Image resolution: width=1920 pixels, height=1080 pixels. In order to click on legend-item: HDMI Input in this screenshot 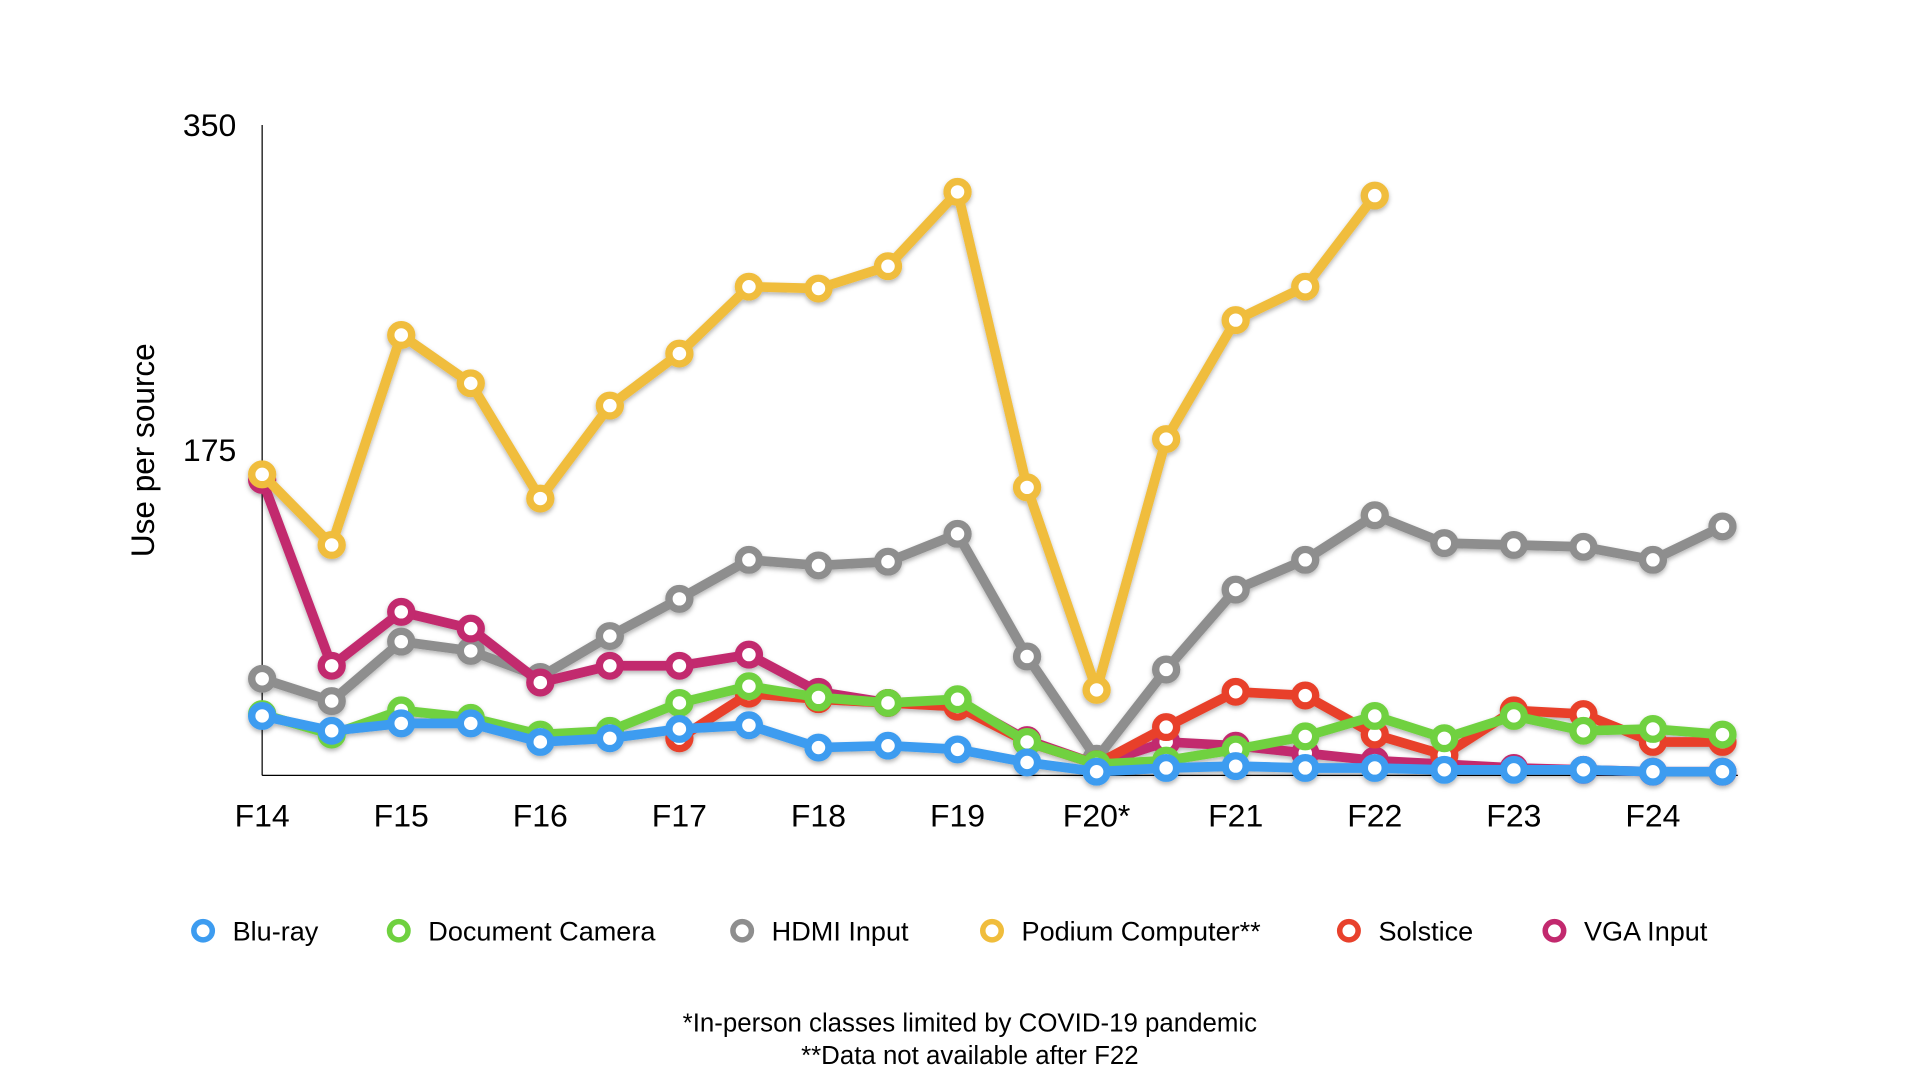, I will do `click(819, 932)`.